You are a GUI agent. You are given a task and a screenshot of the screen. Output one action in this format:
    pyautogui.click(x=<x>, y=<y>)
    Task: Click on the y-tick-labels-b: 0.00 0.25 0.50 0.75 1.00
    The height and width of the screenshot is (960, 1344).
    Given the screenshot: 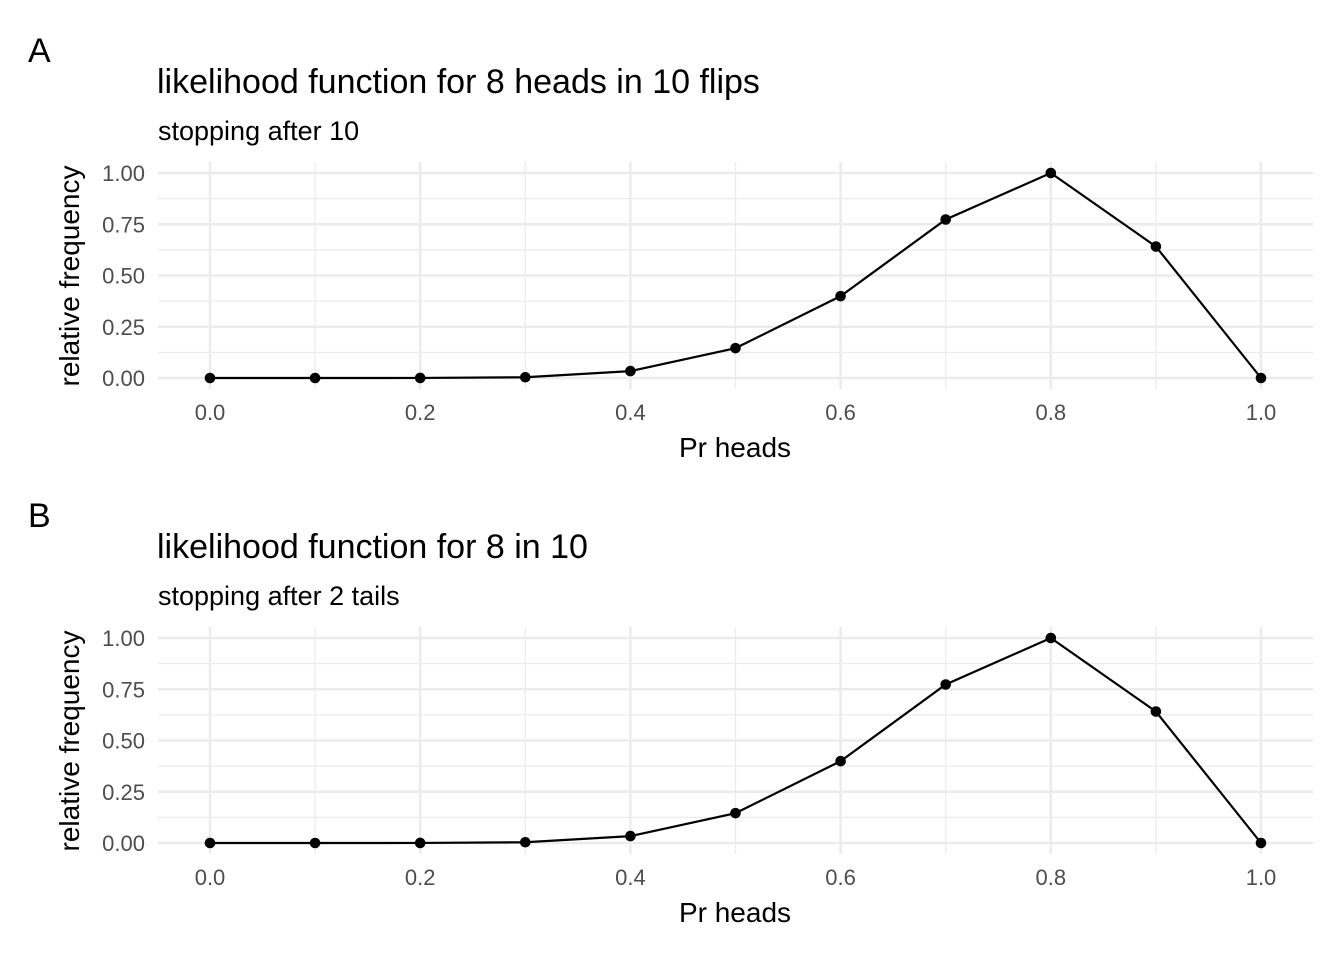 What is the action you would take?
    pyautogui.click(x=123, y=741)
    